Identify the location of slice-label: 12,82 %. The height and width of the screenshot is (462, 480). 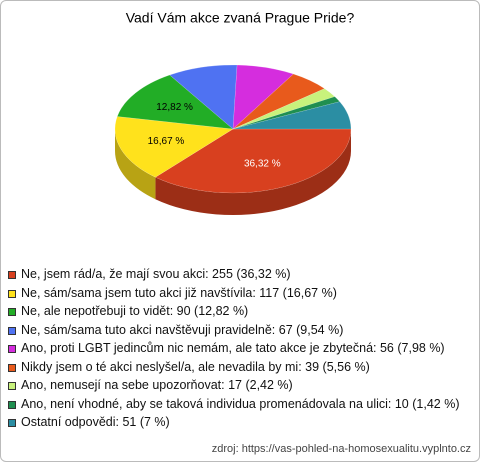
(174, 107).